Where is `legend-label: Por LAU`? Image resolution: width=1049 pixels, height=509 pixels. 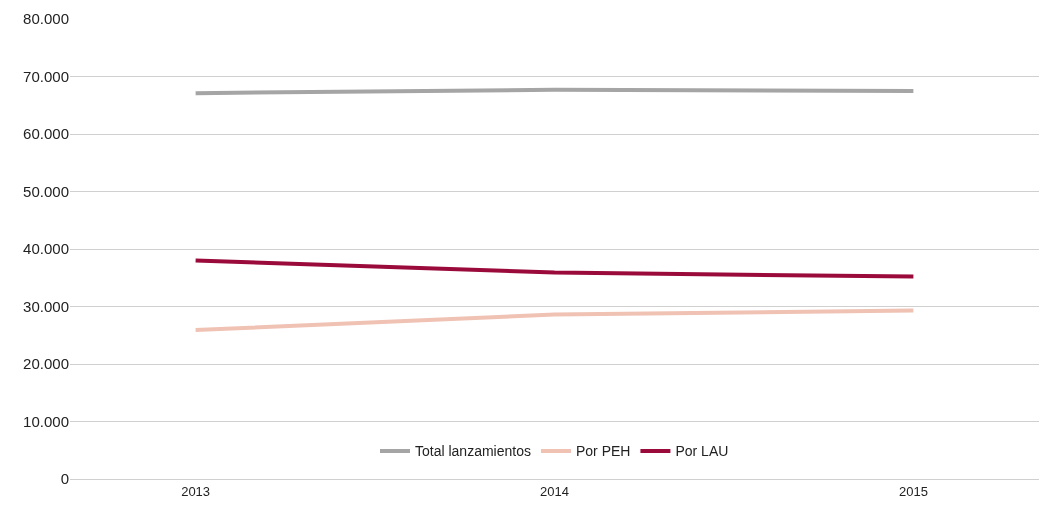 legend-label: Por LAU is located at coordinates (702, 451).